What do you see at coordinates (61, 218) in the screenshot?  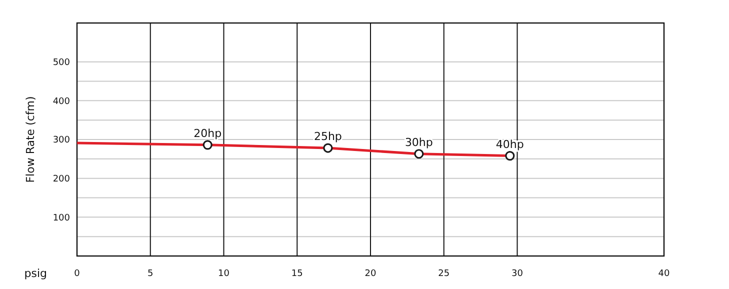 I see `y-tick-label: 100` at bounding box center [61, 218].